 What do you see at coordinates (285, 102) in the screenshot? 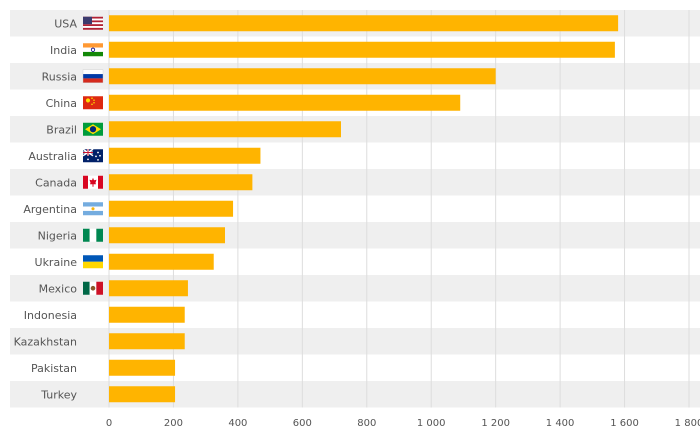
I see `bar-china` at bounding box center [285, 102].